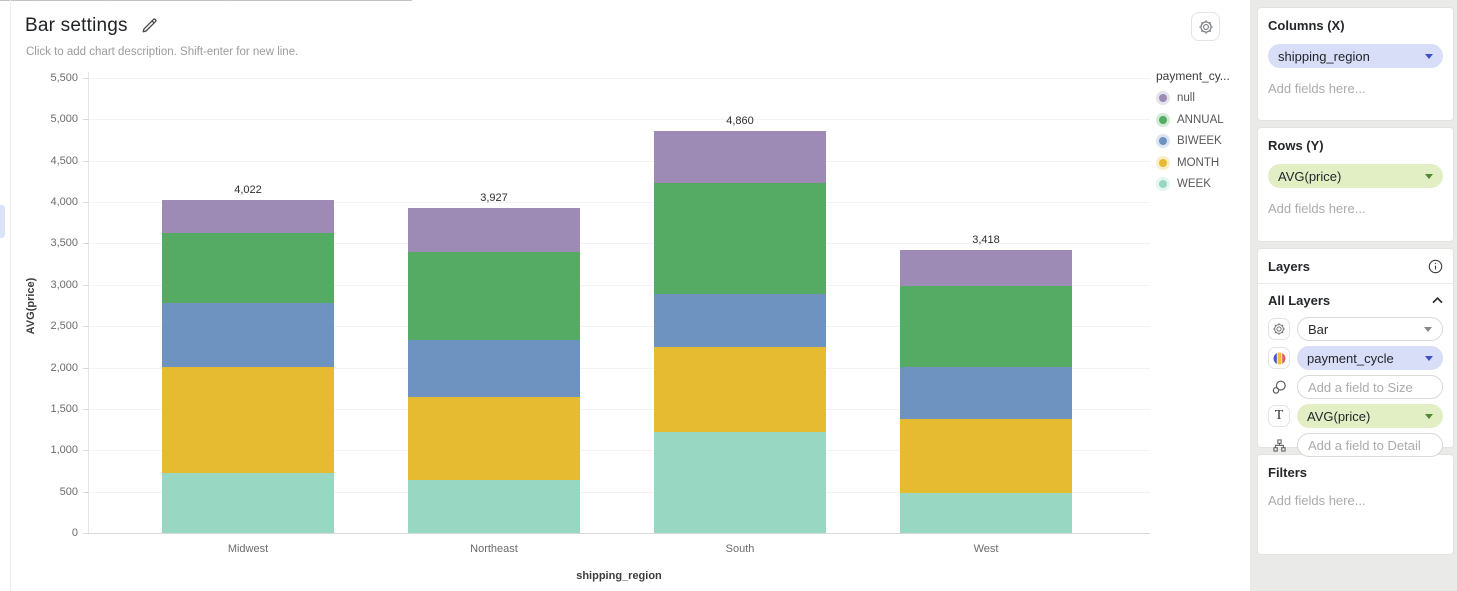  I want to click on bar-segment-midwest-MONTH, so click(248, 420).